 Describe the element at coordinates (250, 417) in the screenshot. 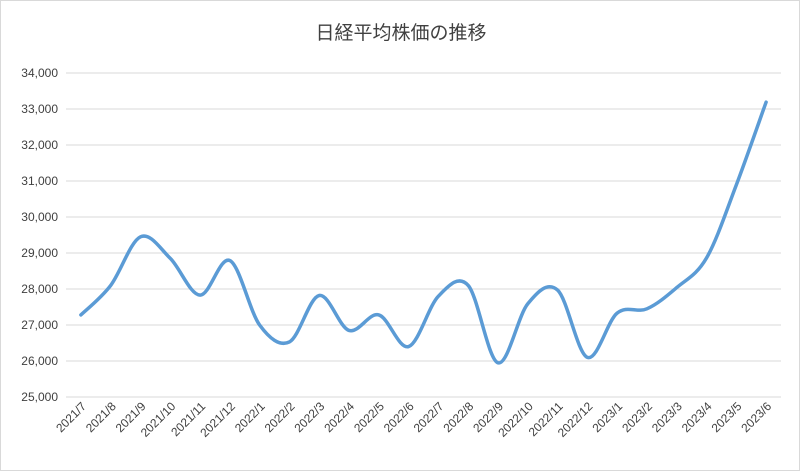

I see `x-tick-label: 2022/1` at that location.